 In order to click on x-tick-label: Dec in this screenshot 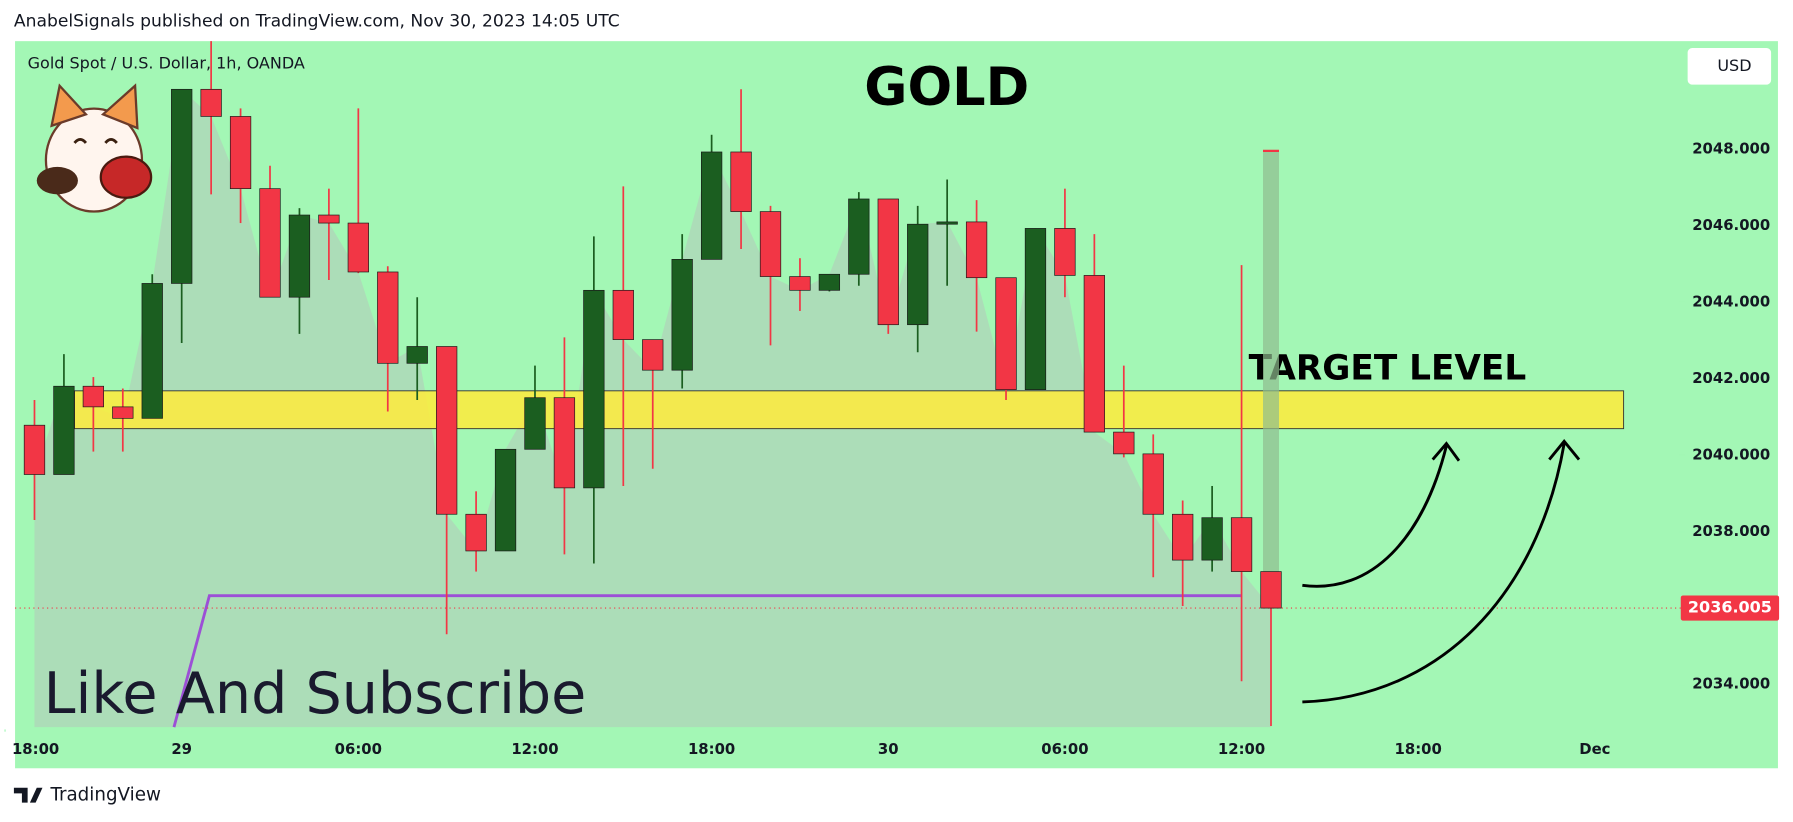, I will do `click(1594, 749)`.